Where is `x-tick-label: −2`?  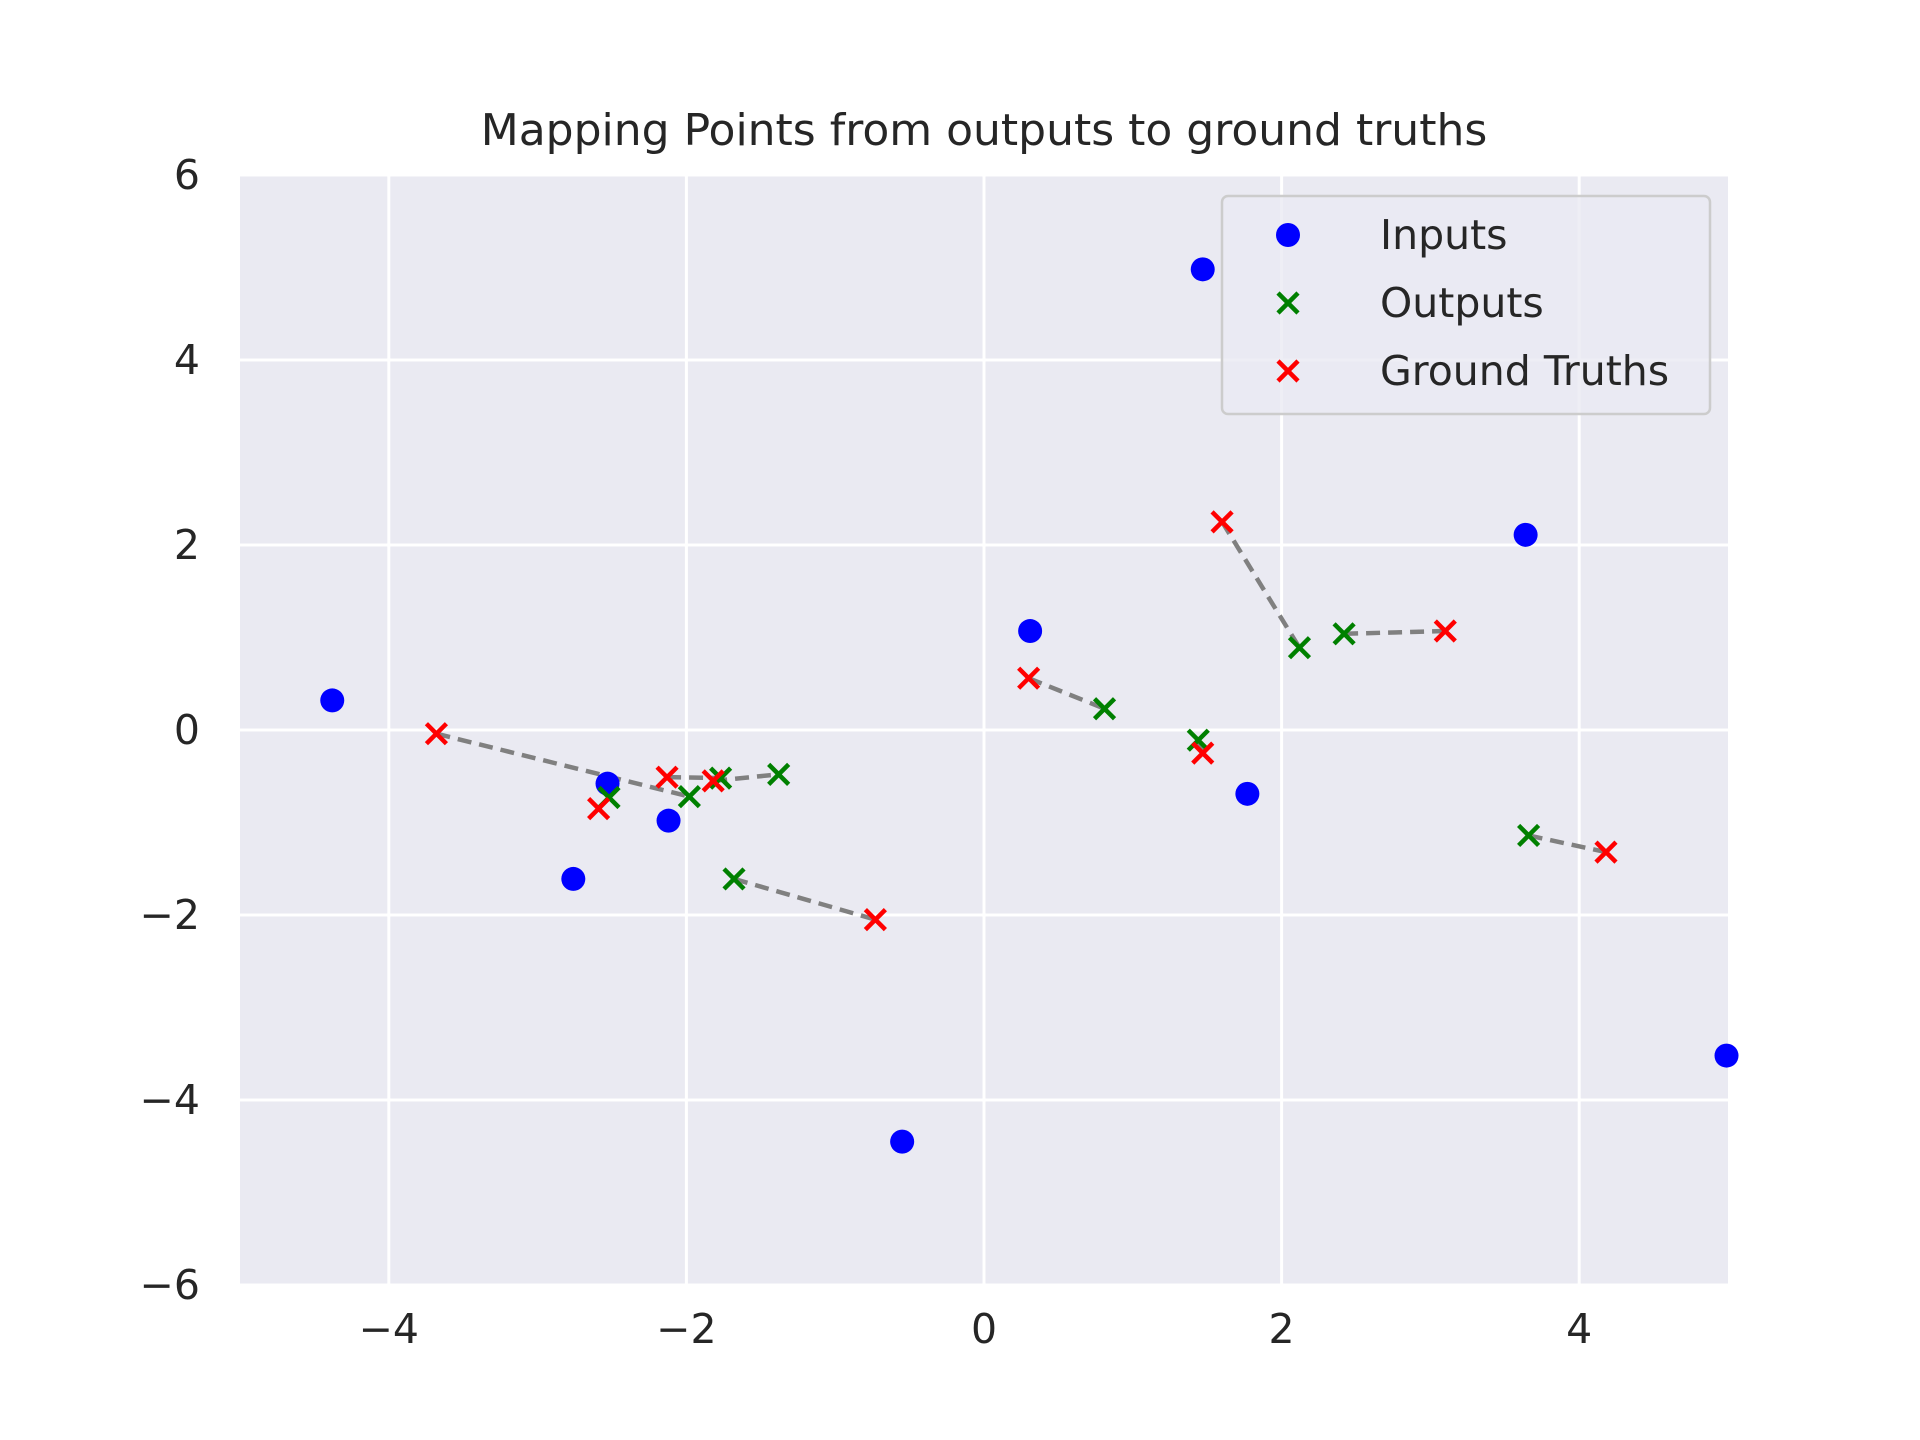 x-tick-label: −2 is located at coordinates (686, 1329).